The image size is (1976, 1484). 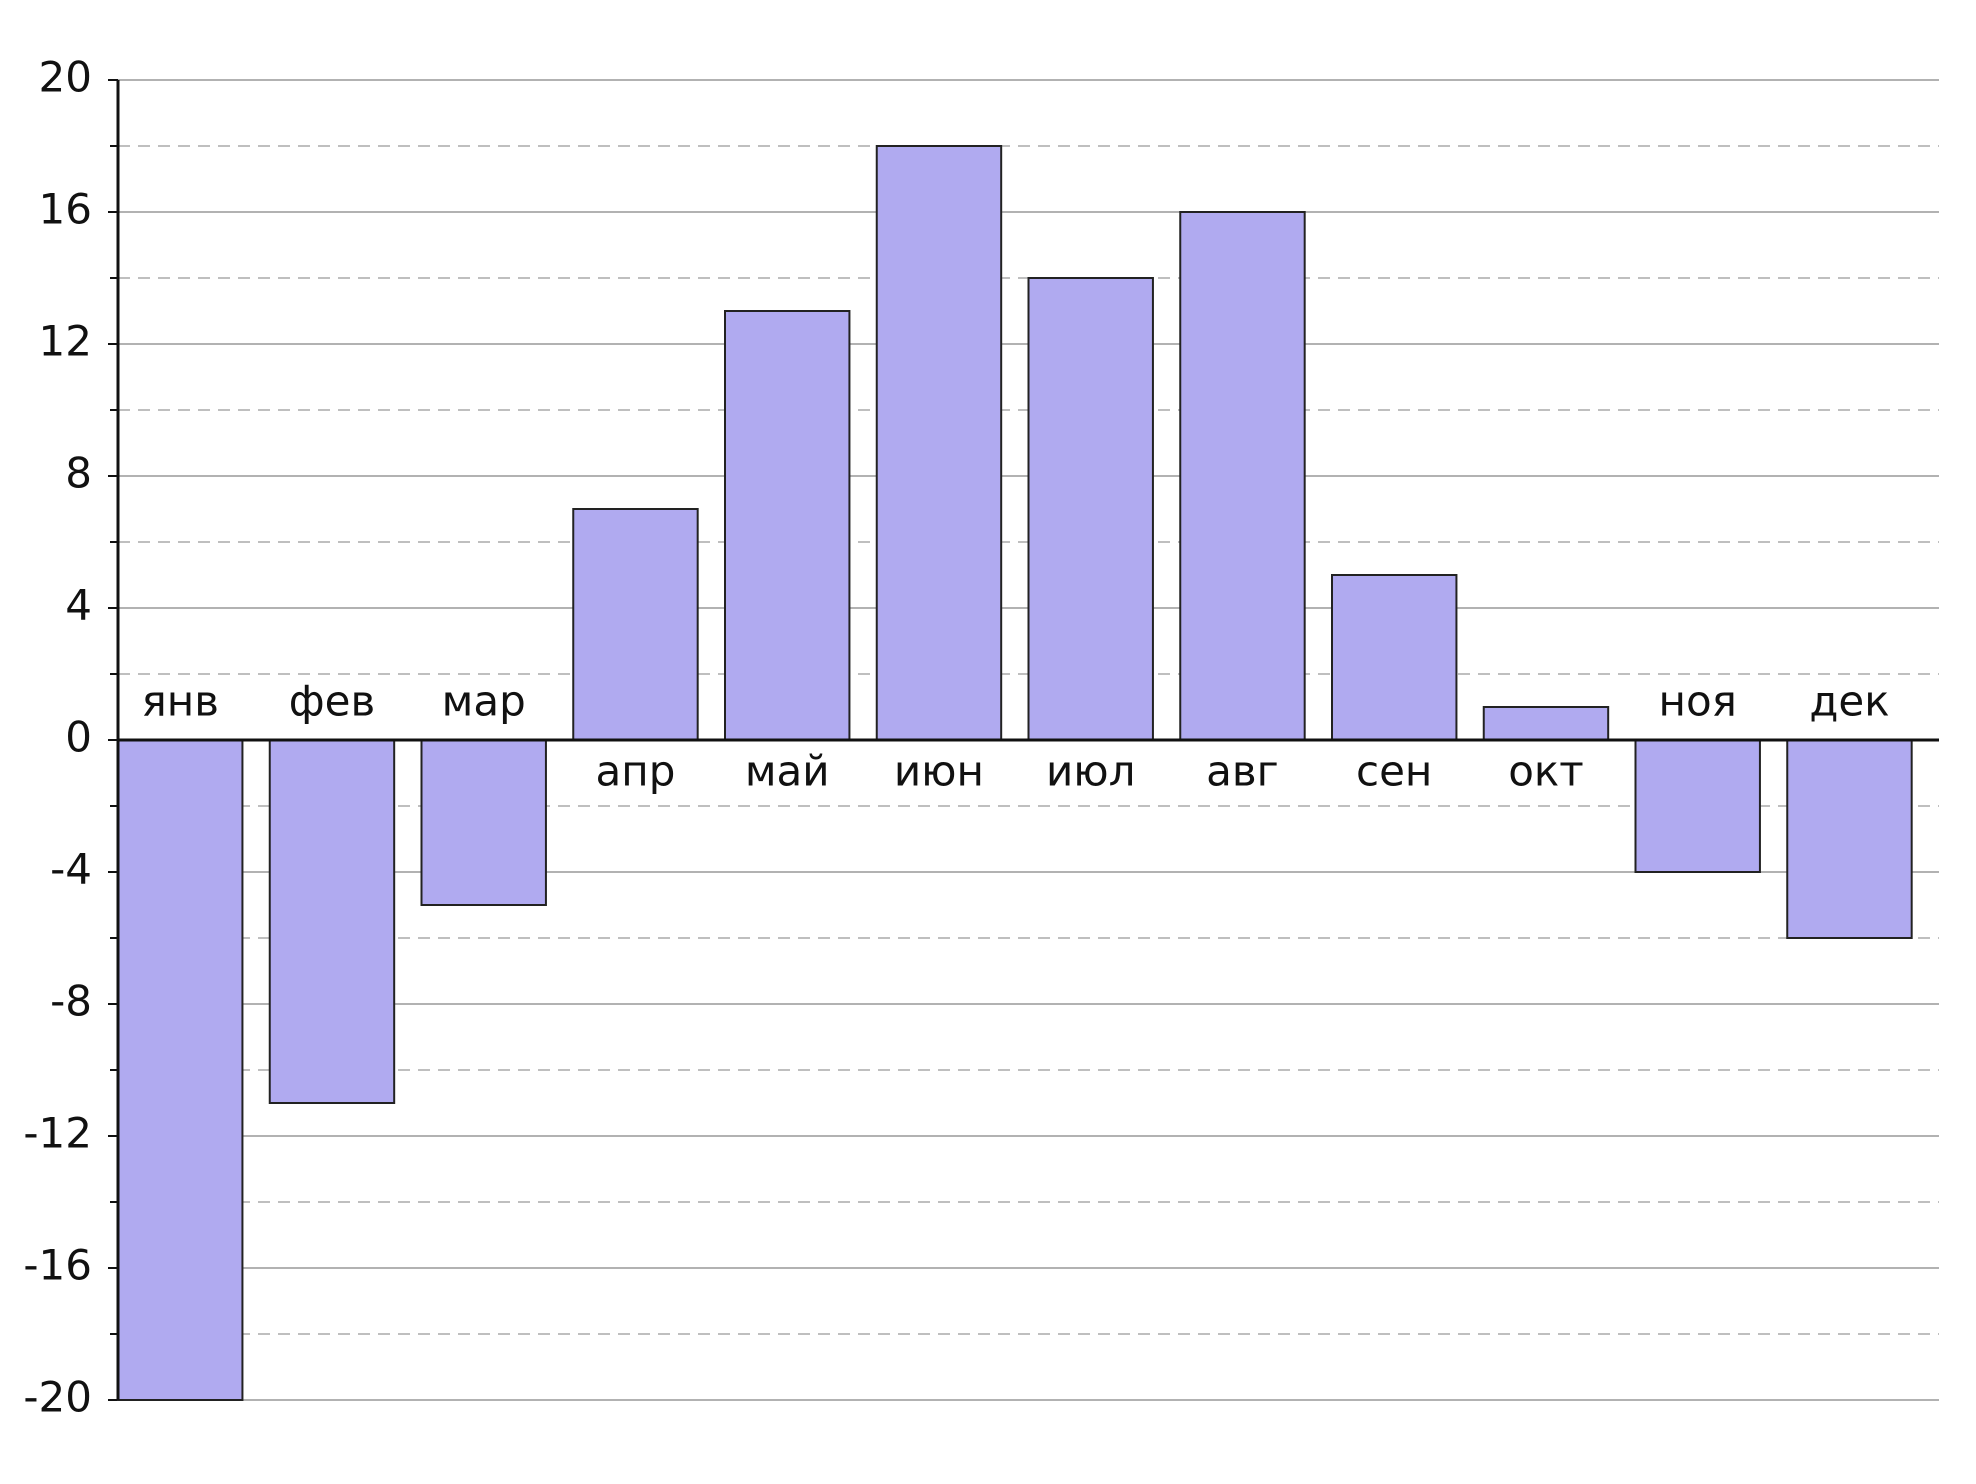 What do you see at coordinates (1698, 701) in the screenshot?
I see `x-tick-label: ноя` at bounding box center [1698, 701].